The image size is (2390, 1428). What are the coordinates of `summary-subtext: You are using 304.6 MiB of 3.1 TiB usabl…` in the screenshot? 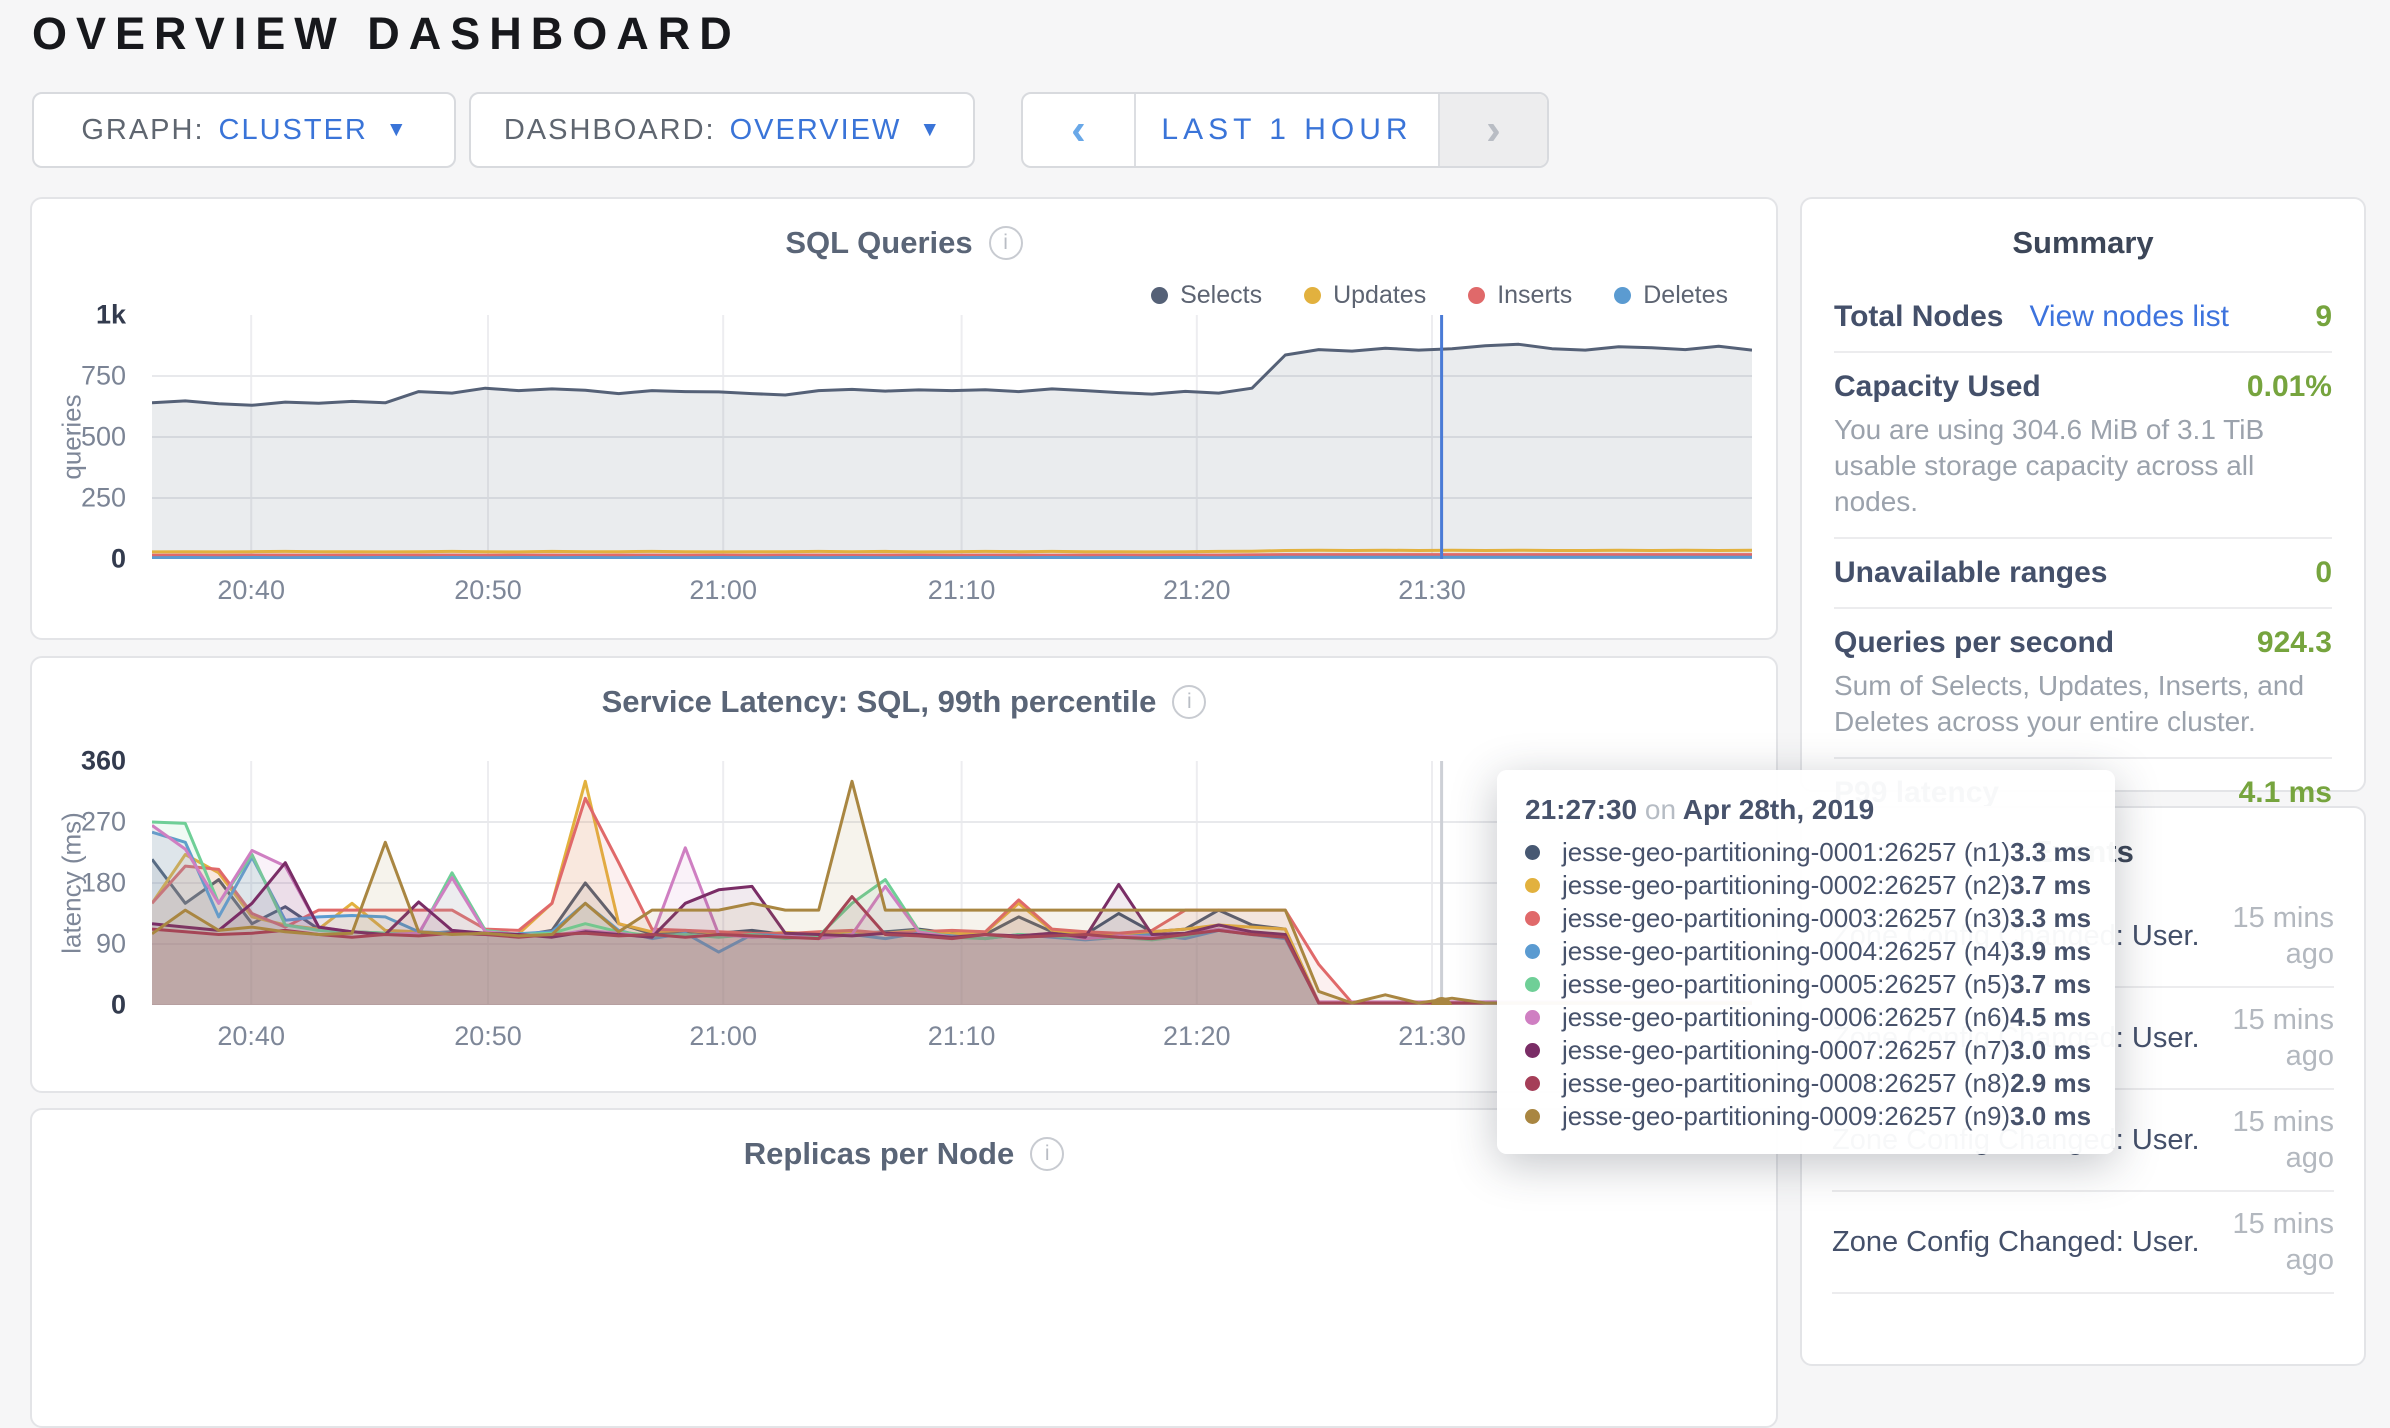 It's located at (2049, 465).